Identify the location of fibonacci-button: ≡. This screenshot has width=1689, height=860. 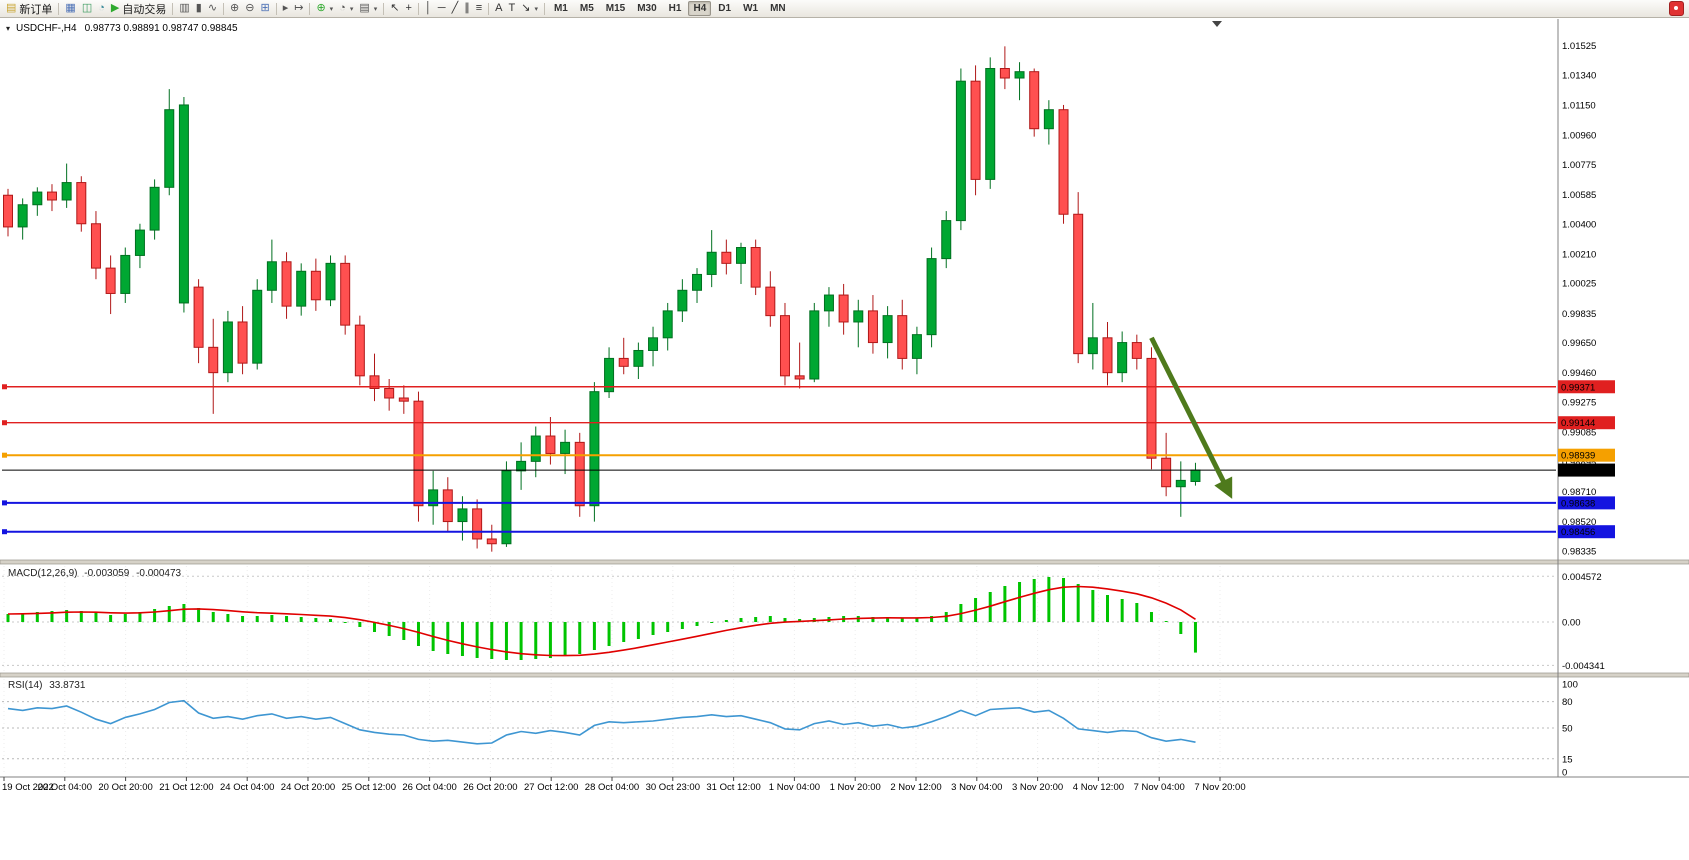
(479, 9).